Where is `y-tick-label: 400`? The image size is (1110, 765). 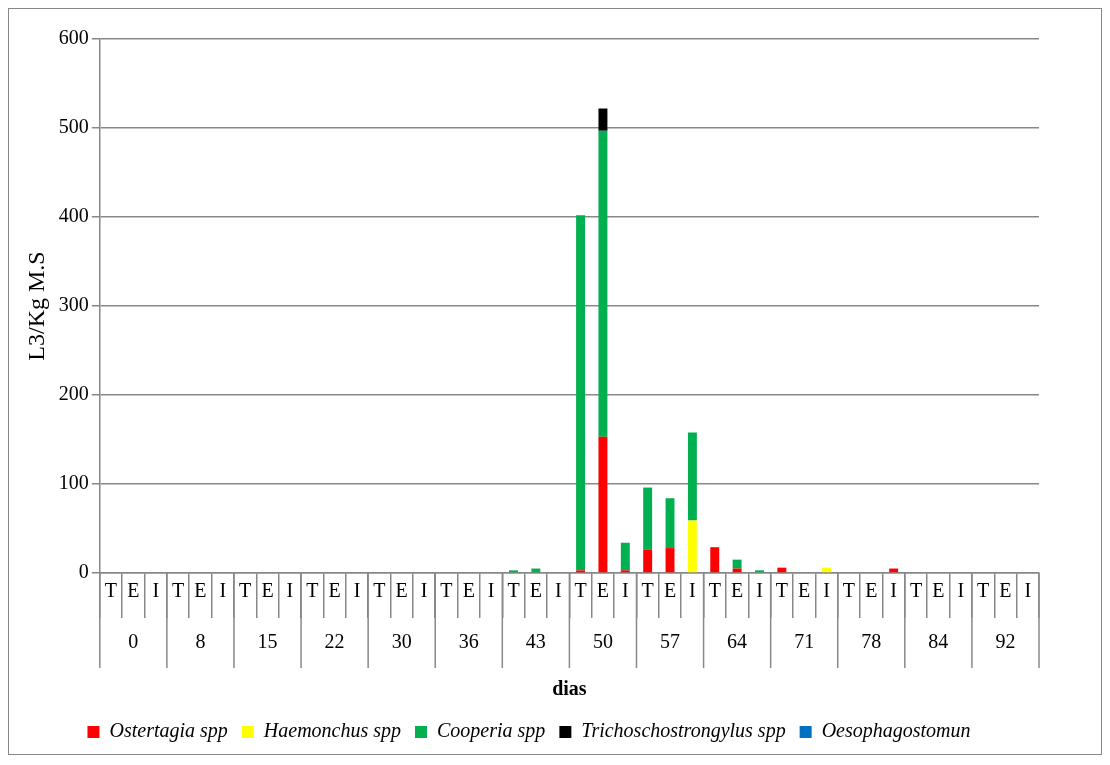 y-tick-label: 400 is located at coordinates (73, 215).